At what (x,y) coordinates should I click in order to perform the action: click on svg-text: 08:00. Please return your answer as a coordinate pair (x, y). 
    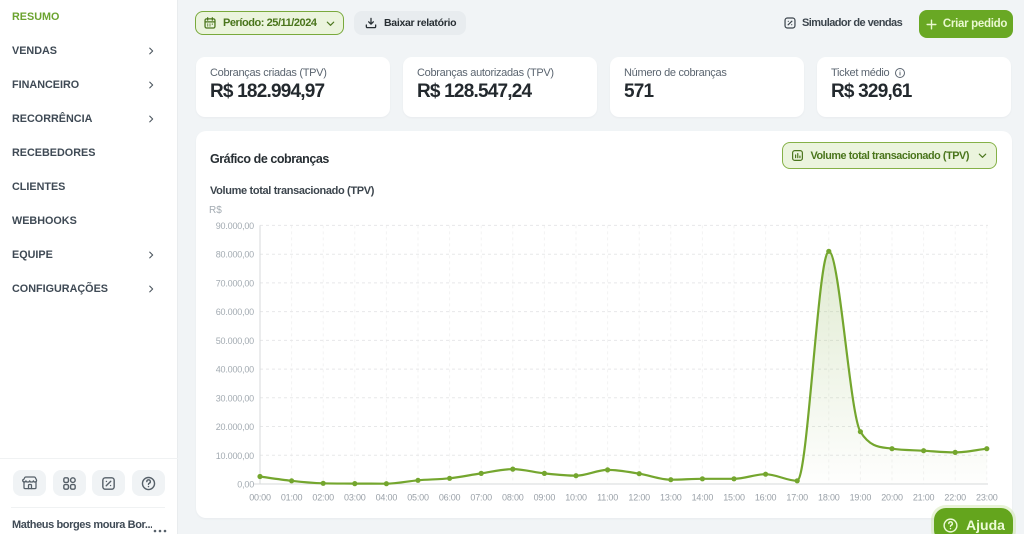
    Looking at the image, I should click on (513, 498).